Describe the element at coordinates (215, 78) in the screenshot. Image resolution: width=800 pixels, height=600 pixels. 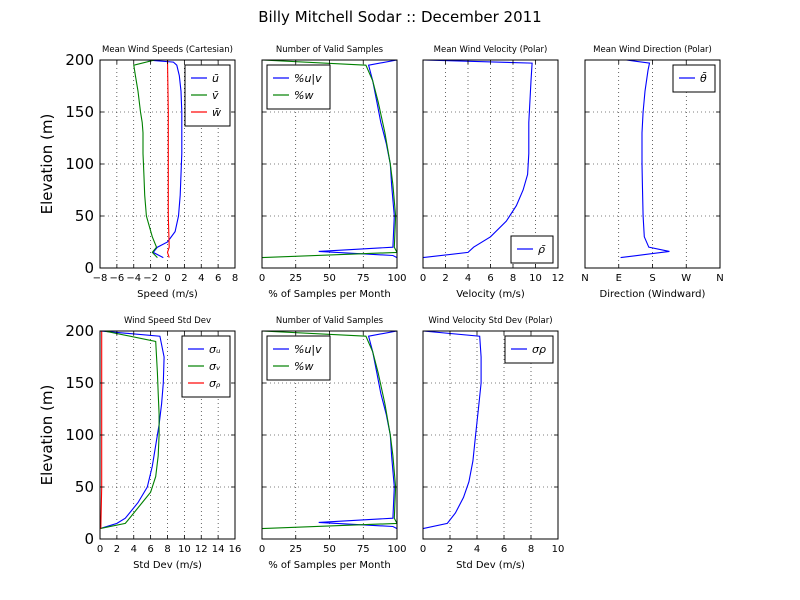
I see `legend-label-0: ū` at that location.